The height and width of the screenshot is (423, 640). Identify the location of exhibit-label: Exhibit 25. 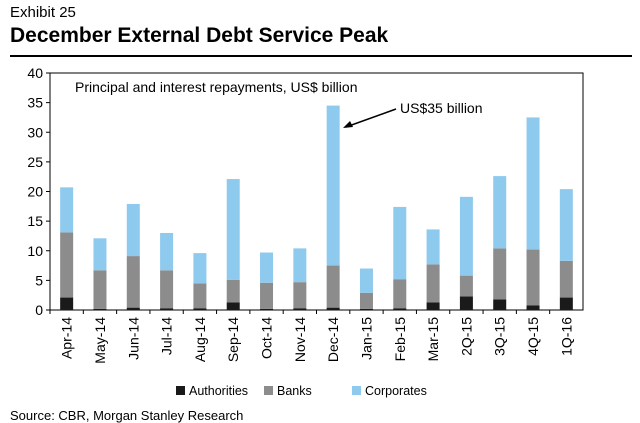
(43, 12).